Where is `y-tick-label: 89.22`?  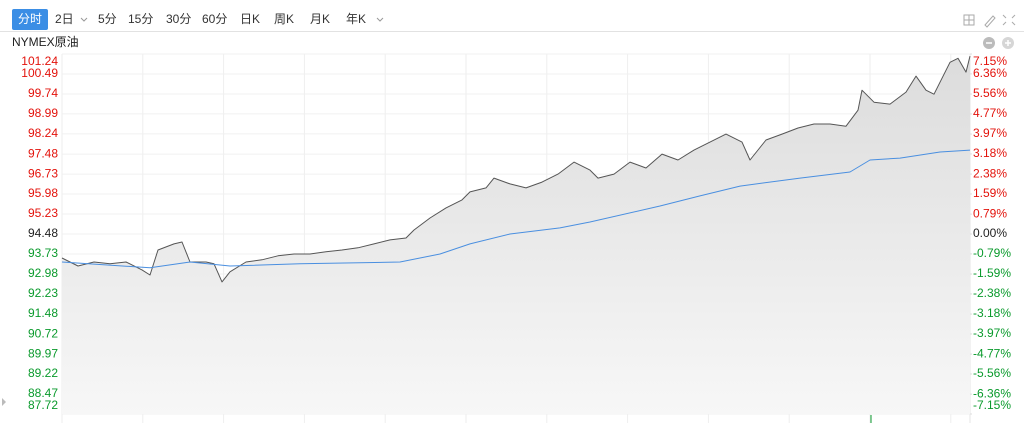 y-tick-label: 89.22 is located at coordinates (43, 373).